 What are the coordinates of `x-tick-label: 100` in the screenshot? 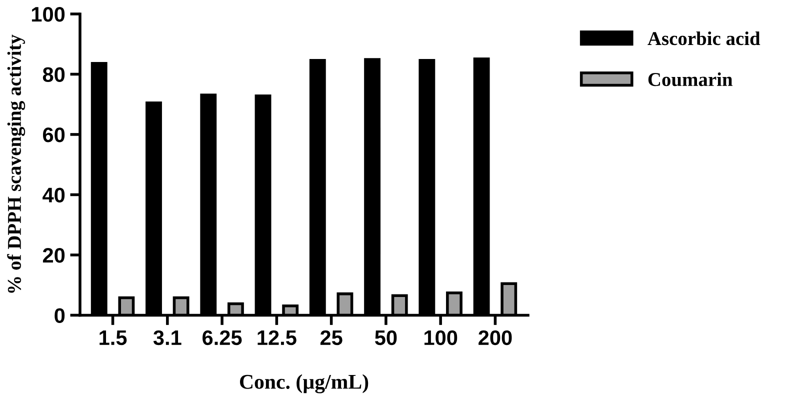 It's located at (441, 338).